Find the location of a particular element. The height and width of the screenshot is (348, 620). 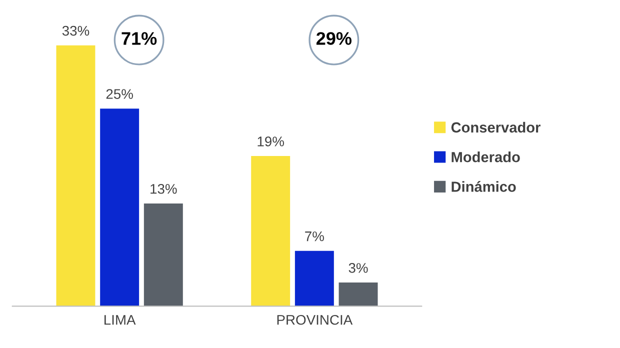

x-tick-label: PROVINCIA is located at coordinates (315, 319).